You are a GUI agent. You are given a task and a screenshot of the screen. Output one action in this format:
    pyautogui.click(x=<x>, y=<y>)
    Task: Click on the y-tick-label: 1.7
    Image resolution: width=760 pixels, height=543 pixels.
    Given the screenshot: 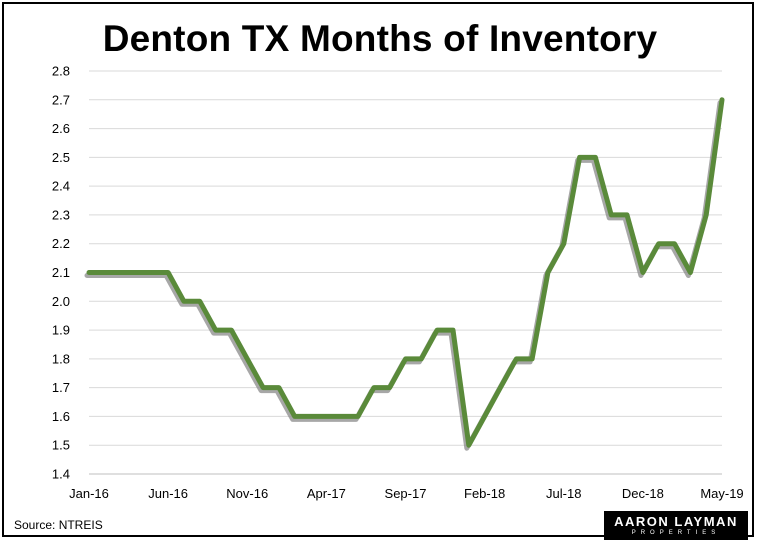 What is the action you would take?
    pyautogui.click(x=61, y=387)
    